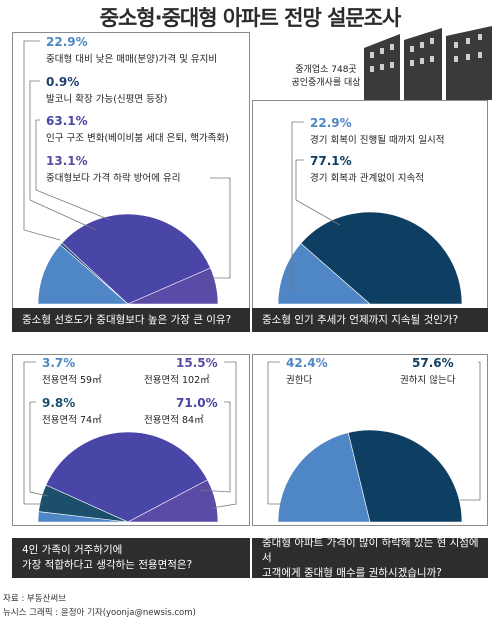  Describe the element at coordinates (377, 140) in the screenshot. I see `p2-label-0: 경기 회복이 진행될 때까지 일시적` at that location.